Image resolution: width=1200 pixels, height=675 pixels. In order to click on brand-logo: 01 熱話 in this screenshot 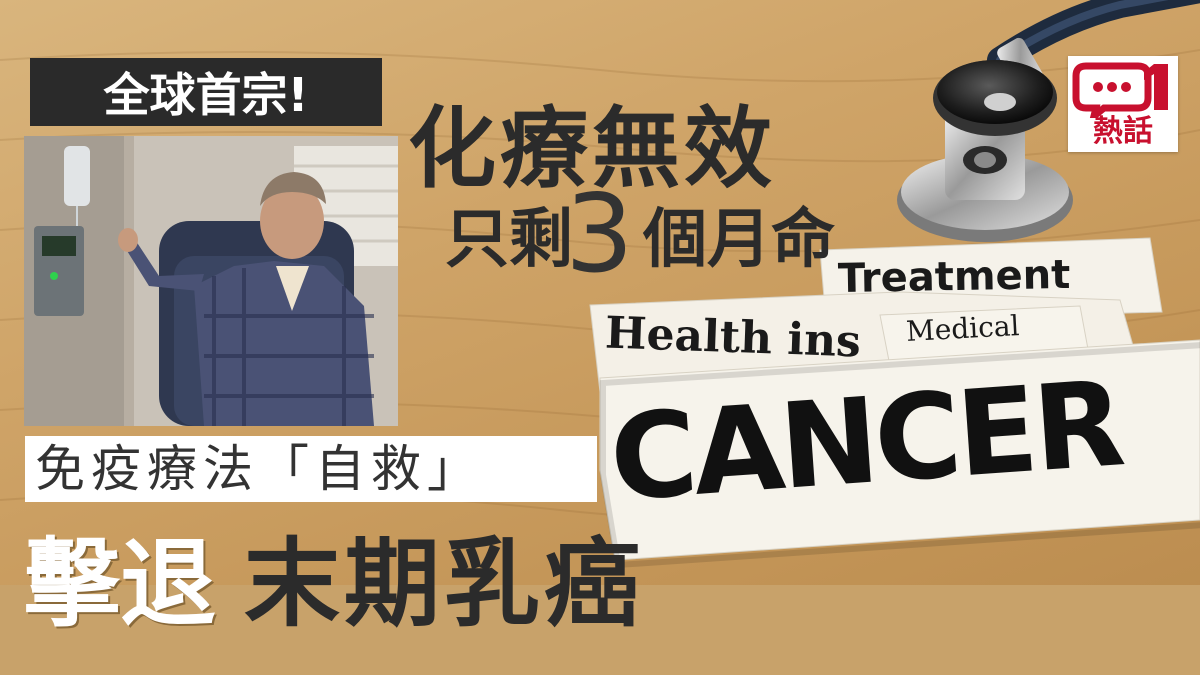, I will do `click(1123, 104)`.